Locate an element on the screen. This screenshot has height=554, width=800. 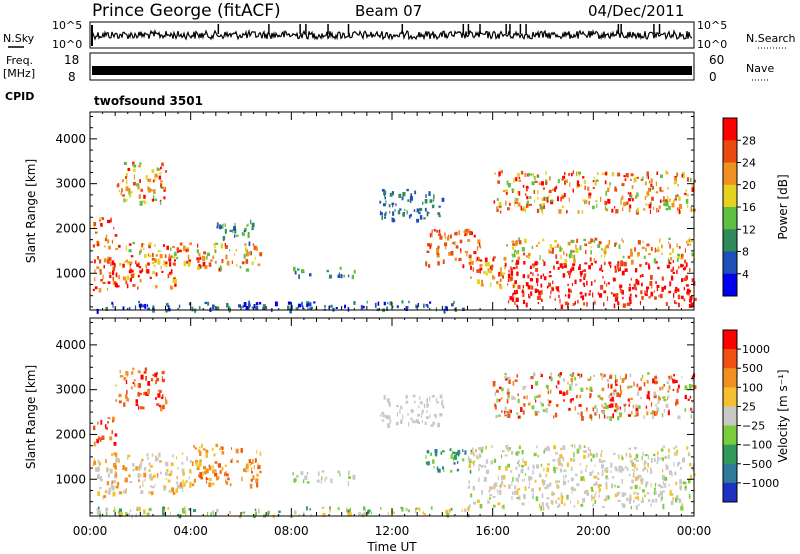
freq-strip-frame is located at coordinates (392, 66).